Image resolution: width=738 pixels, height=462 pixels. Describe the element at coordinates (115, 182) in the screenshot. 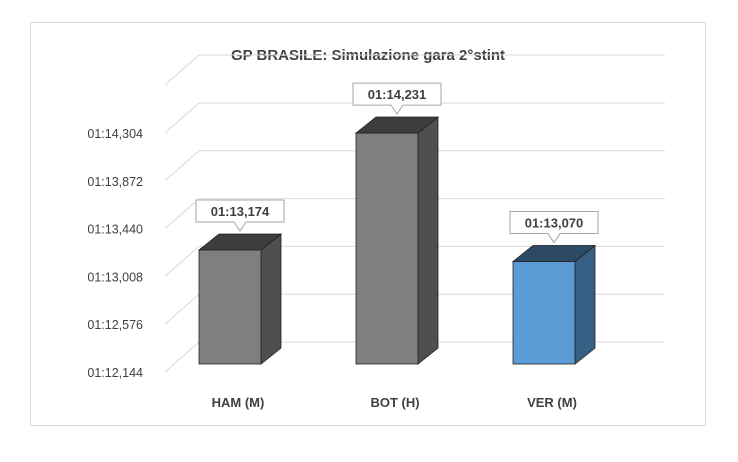

I see `y-tick-label: 01:13,872` at that location.